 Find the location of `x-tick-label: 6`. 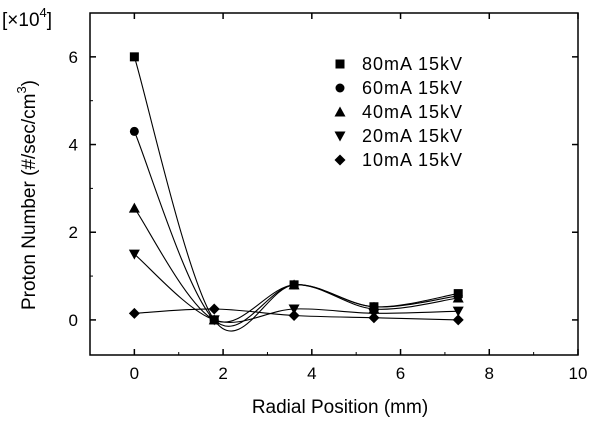

x-tick-label: 6 is located at coordinates (400, 373).